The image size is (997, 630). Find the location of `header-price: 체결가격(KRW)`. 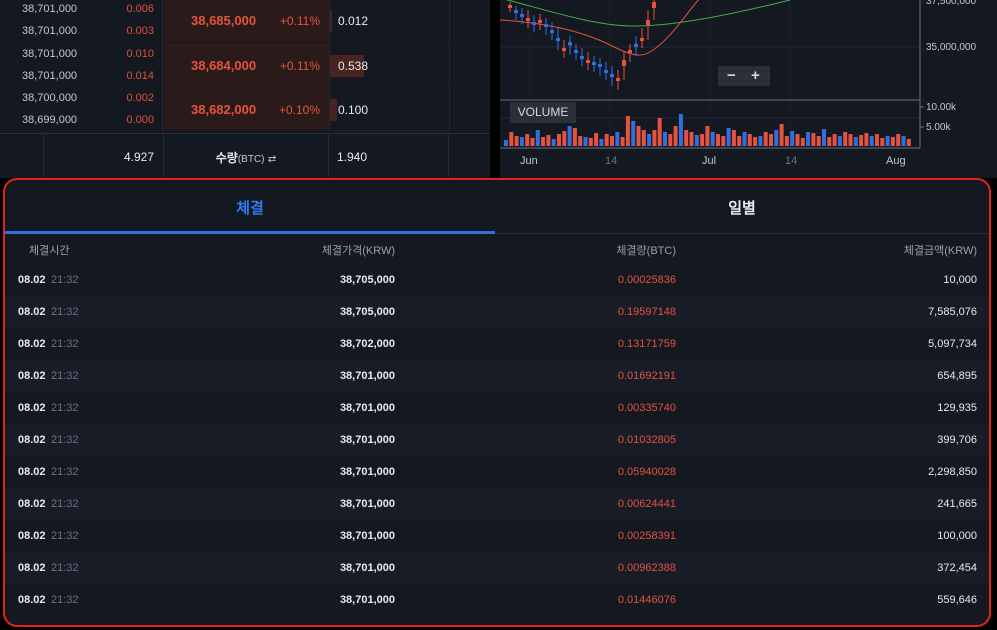

header-price: 체결가격(KRW) is located at coordinates (358, 251).